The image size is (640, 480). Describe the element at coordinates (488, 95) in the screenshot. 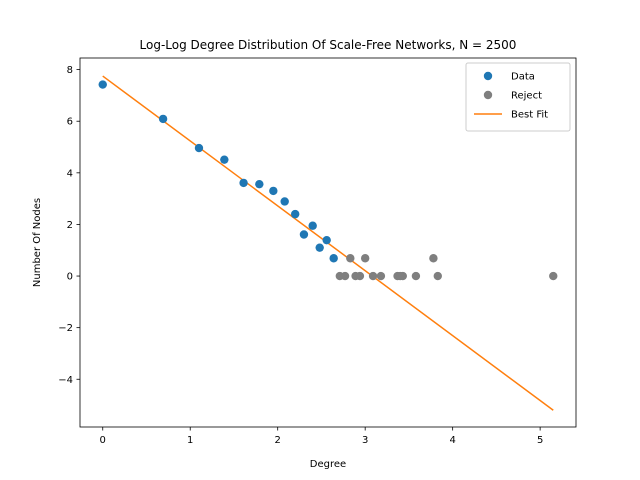

I see `legend-marker-reject` at that location.